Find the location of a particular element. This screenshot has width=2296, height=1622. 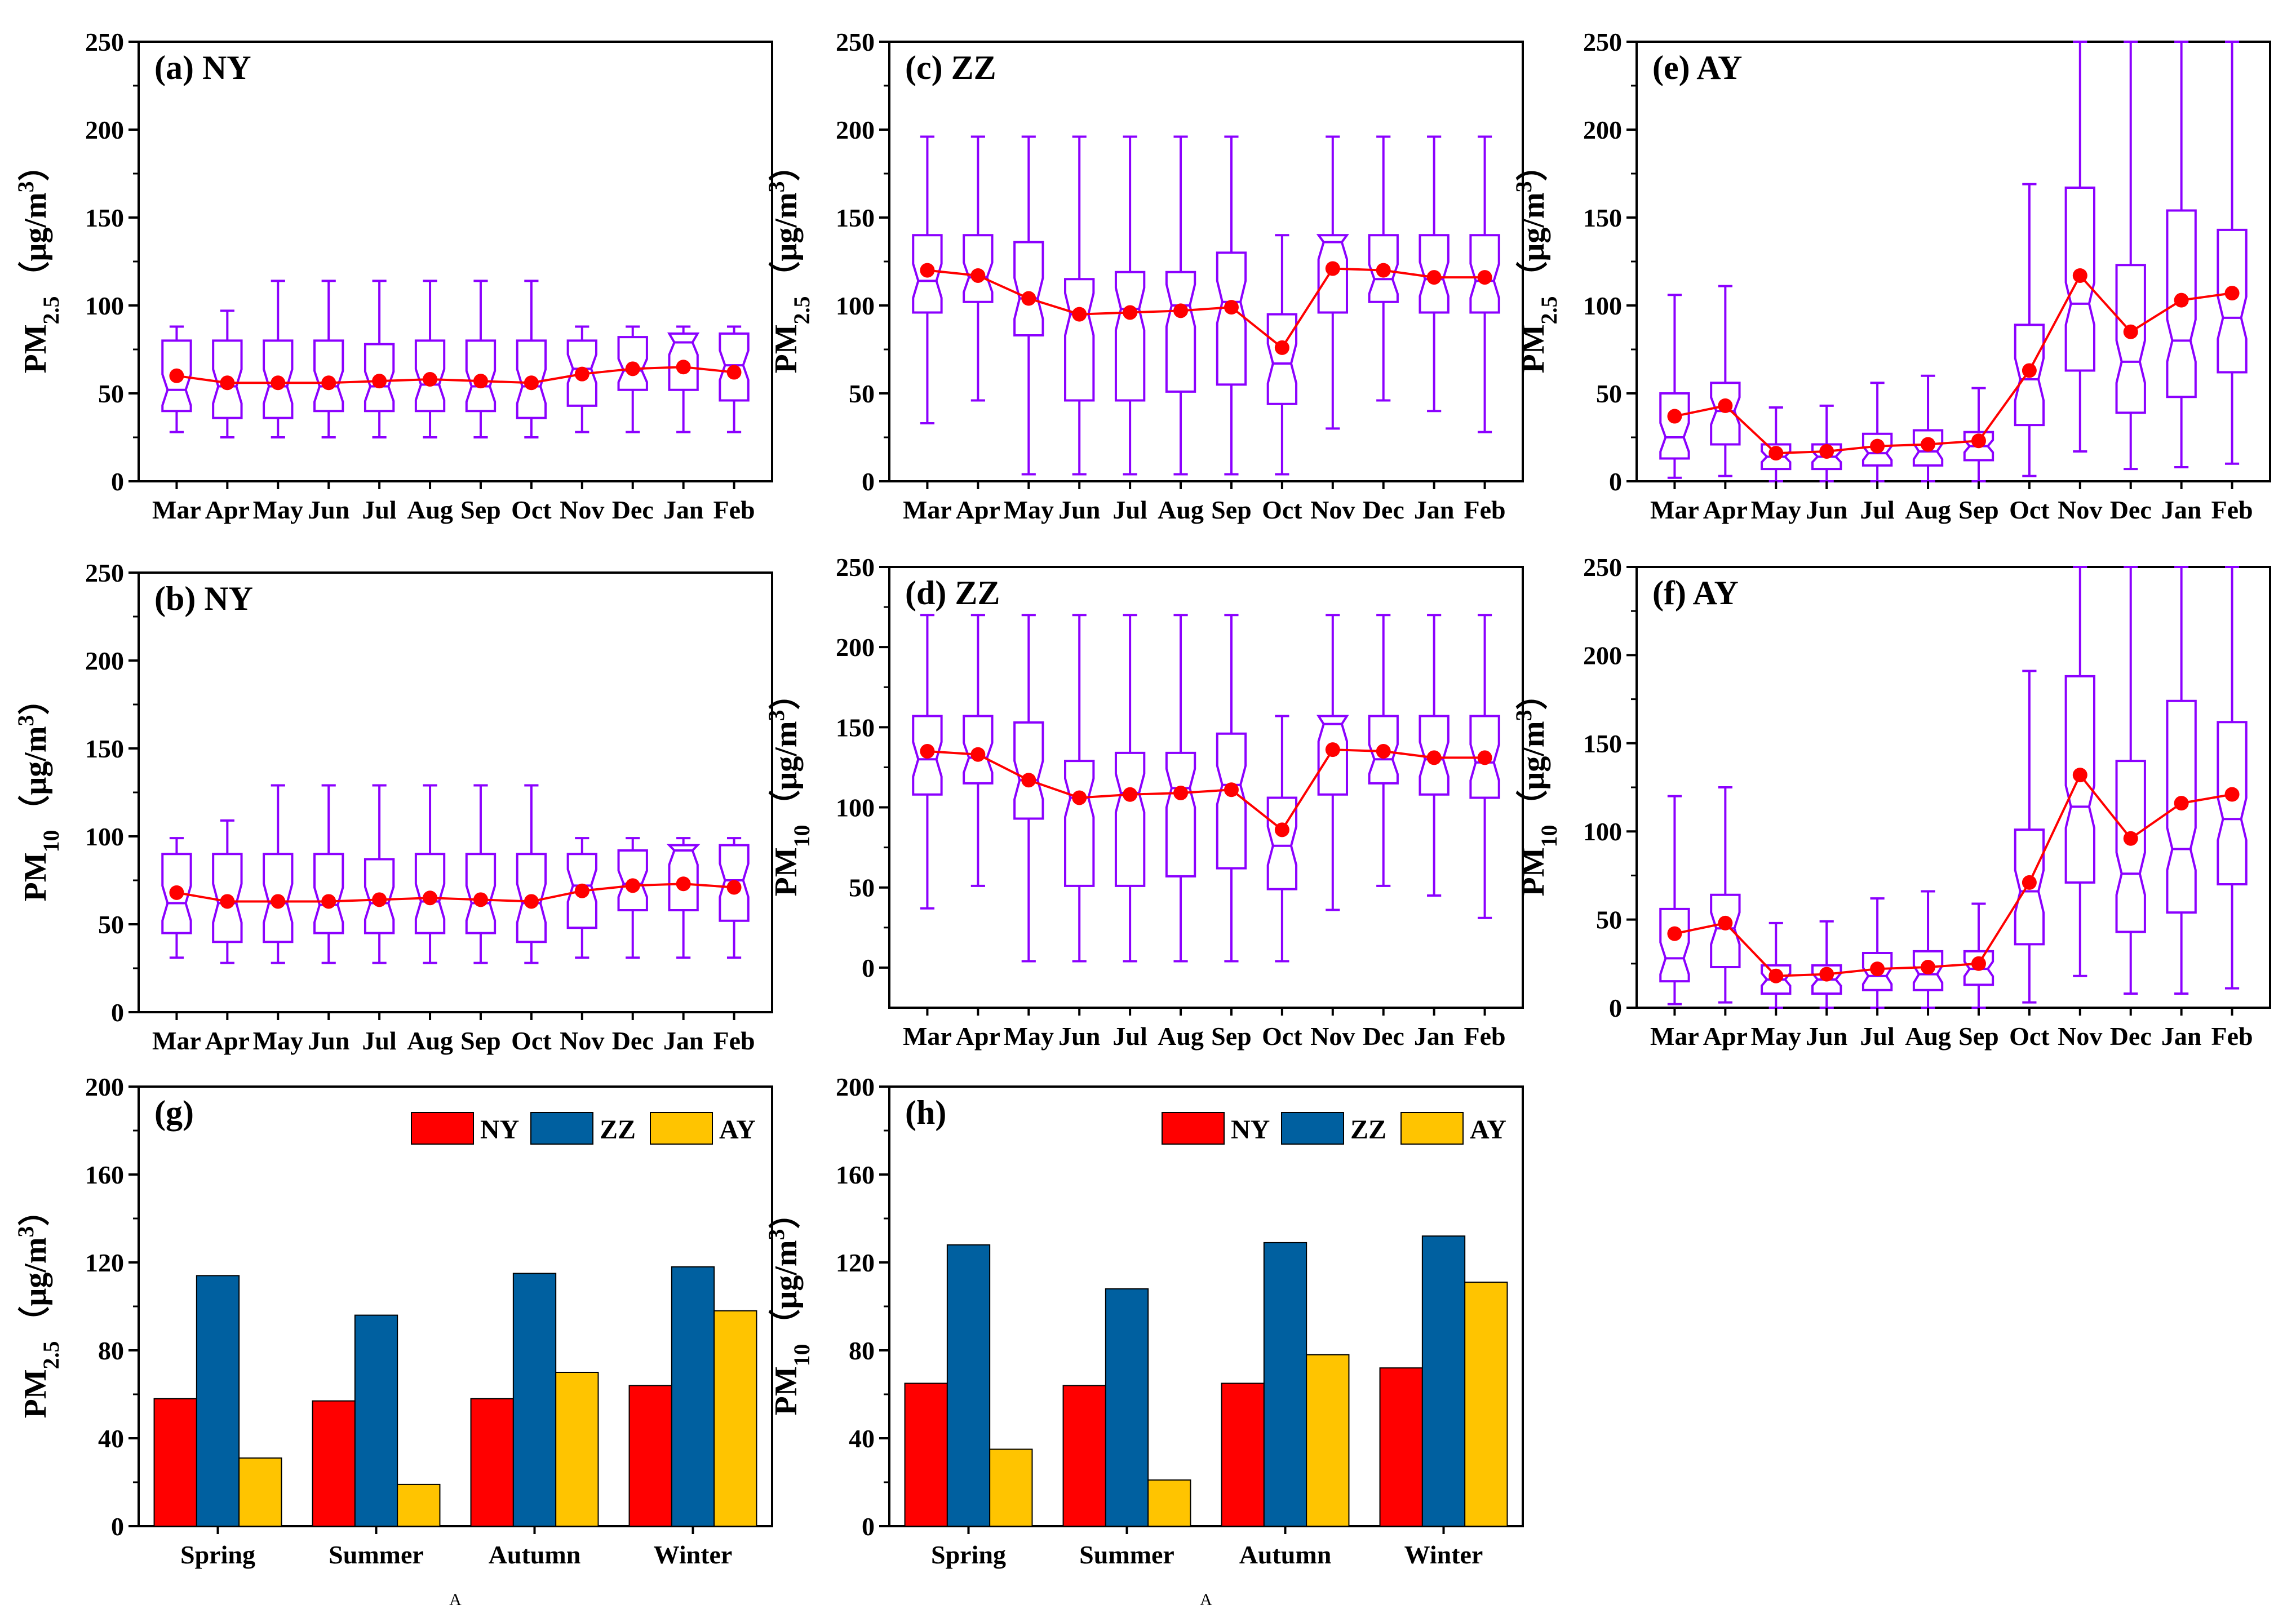

legend-label-ay: AY is located at coordinates (737, 1130).